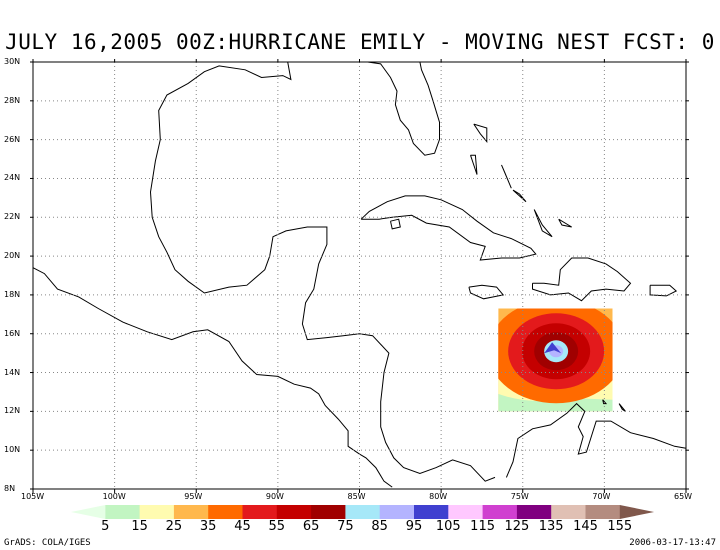  What do you see at coordinates (12, 372) in the screenshot?
I see `lat-tick-label: 14N` at bounding box center [12, 372].